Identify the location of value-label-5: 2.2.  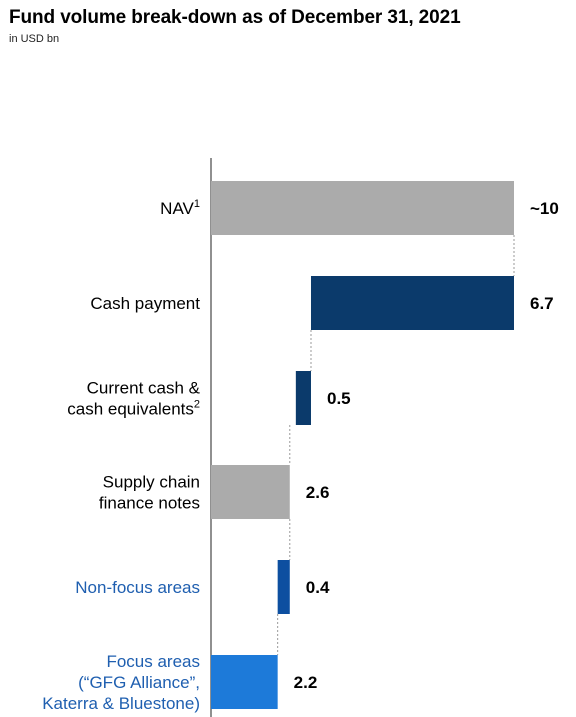
(306, 682).